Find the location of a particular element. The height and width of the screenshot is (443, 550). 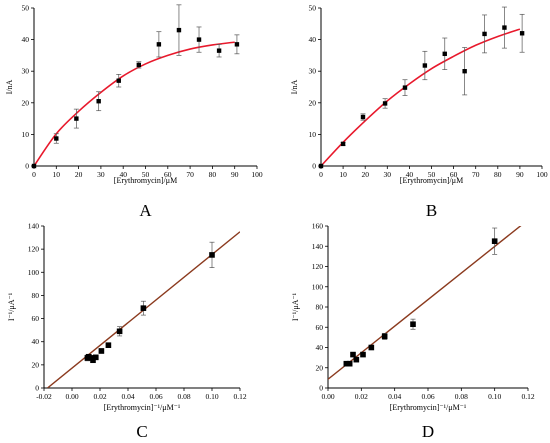

x-axis-title: [Erythromycin]⁻¹/μM⁻¹ is located at coordinates (142, 407).